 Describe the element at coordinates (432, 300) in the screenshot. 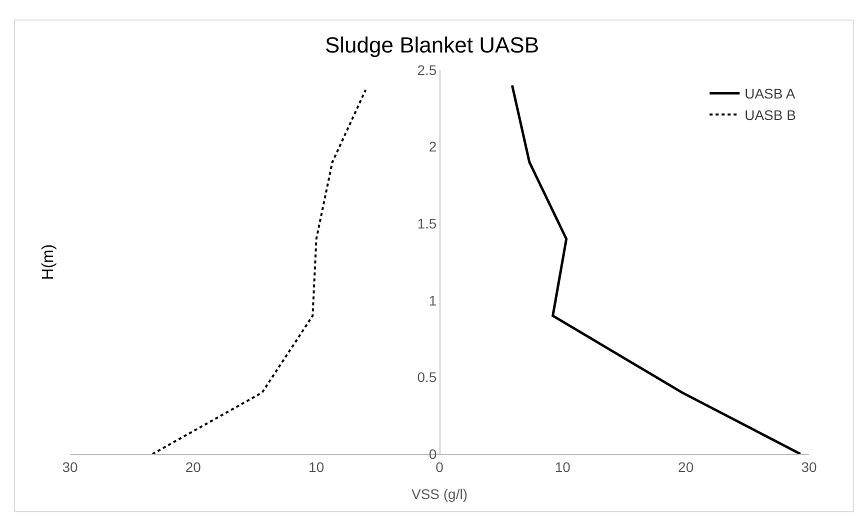

I see `y-tick-label: 1` at that location.